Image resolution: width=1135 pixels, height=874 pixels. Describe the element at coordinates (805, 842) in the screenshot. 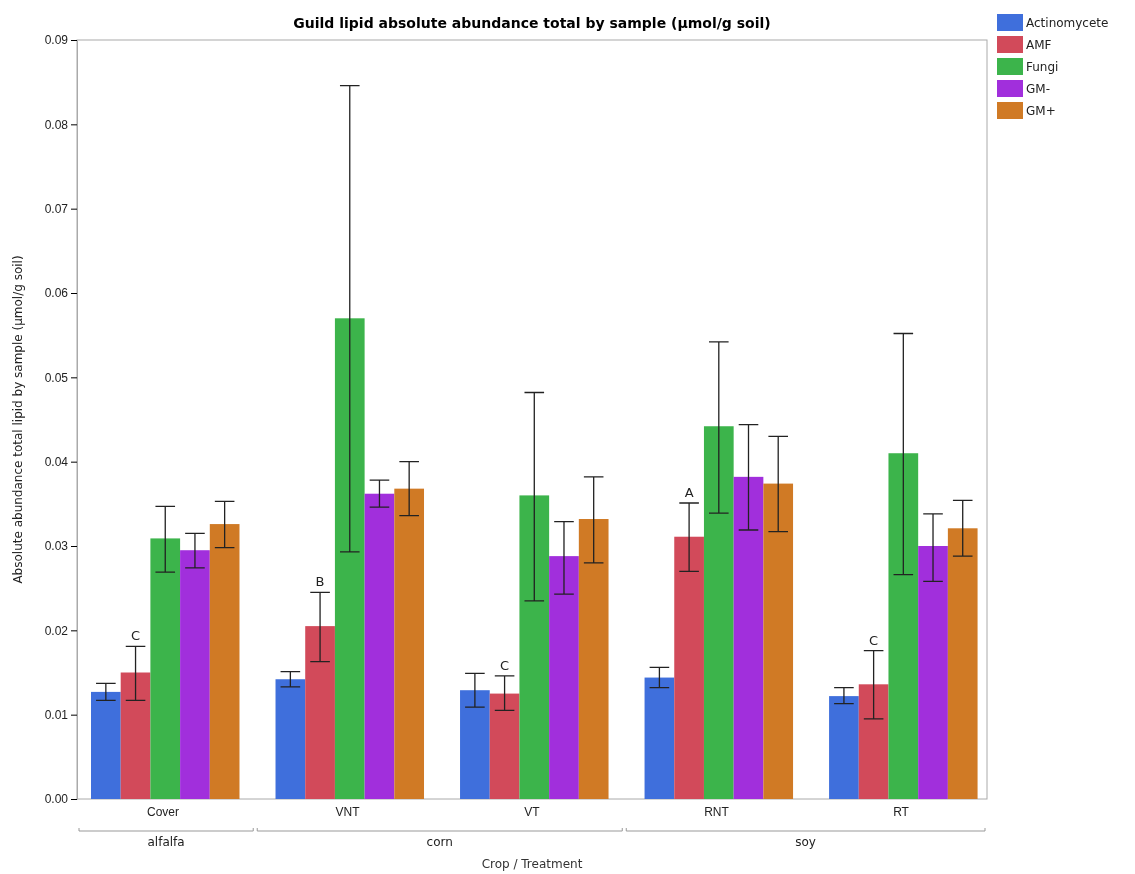

I see `text: soy` at that location.